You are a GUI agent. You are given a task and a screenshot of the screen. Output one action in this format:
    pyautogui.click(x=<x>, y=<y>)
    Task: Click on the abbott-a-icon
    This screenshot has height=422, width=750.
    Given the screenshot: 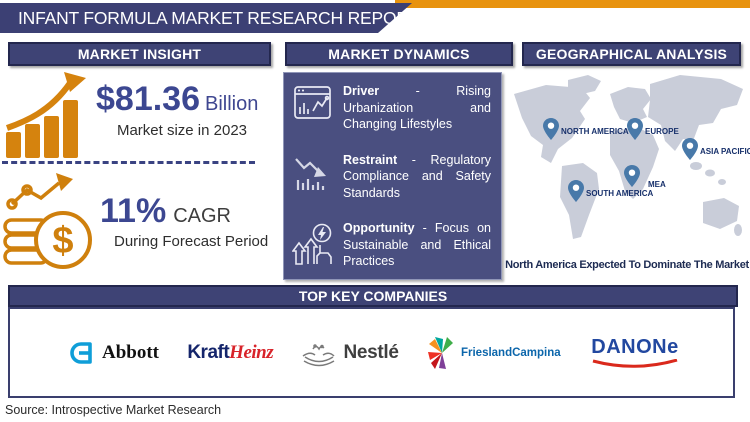 What is the action you would take?
    pyautogui.click(x=81, y=352)
    